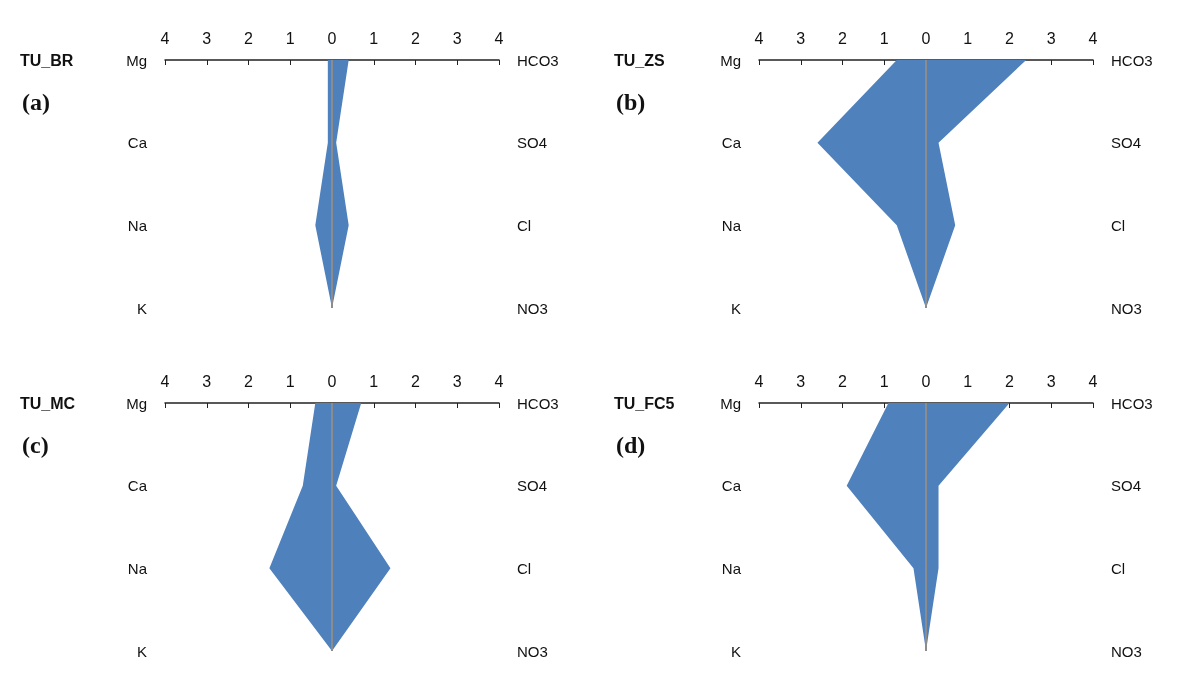 The width and height of the screenshot is (1188, 687). I want to click on chart-title: TU_BR, so click(47, 60).